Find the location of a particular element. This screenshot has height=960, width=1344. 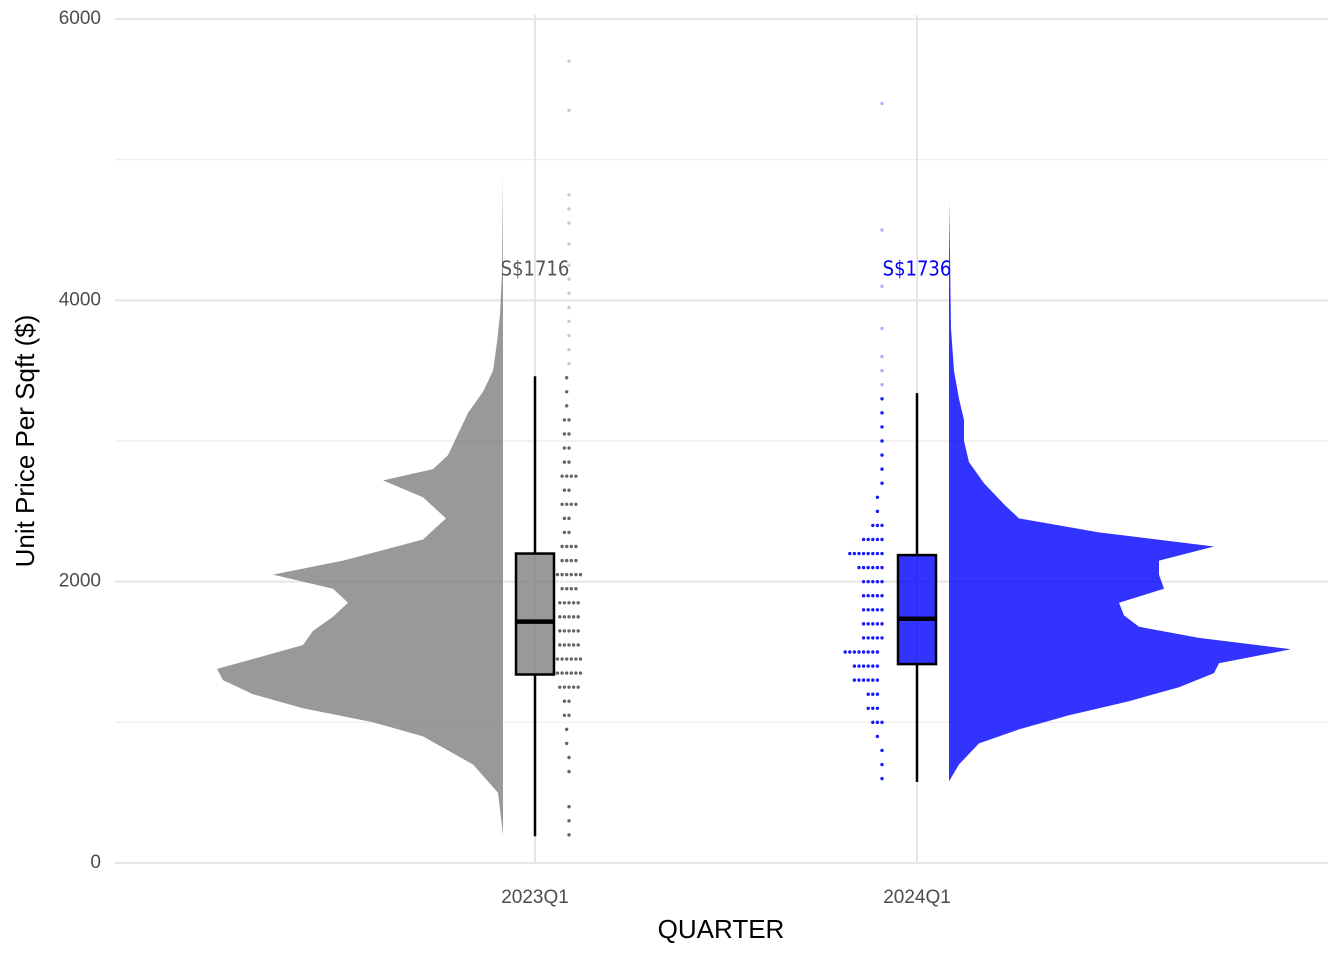

y-tick-label: 6000 is located at coordinates (80, 18).